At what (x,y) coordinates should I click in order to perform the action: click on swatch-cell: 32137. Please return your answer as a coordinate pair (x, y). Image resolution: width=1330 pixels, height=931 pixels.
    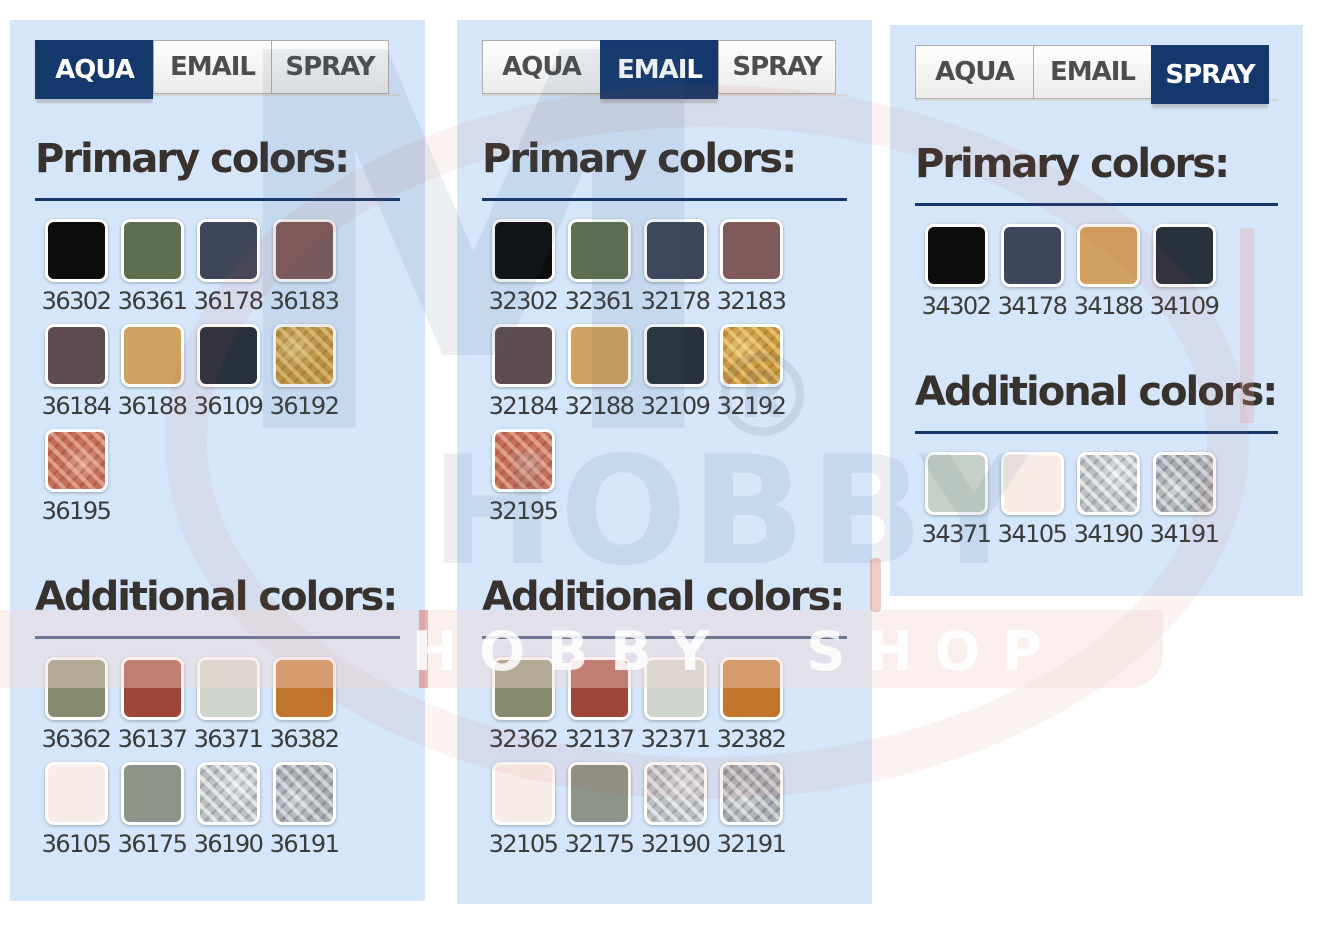
    Looking at the image, I should click on (599, 709).